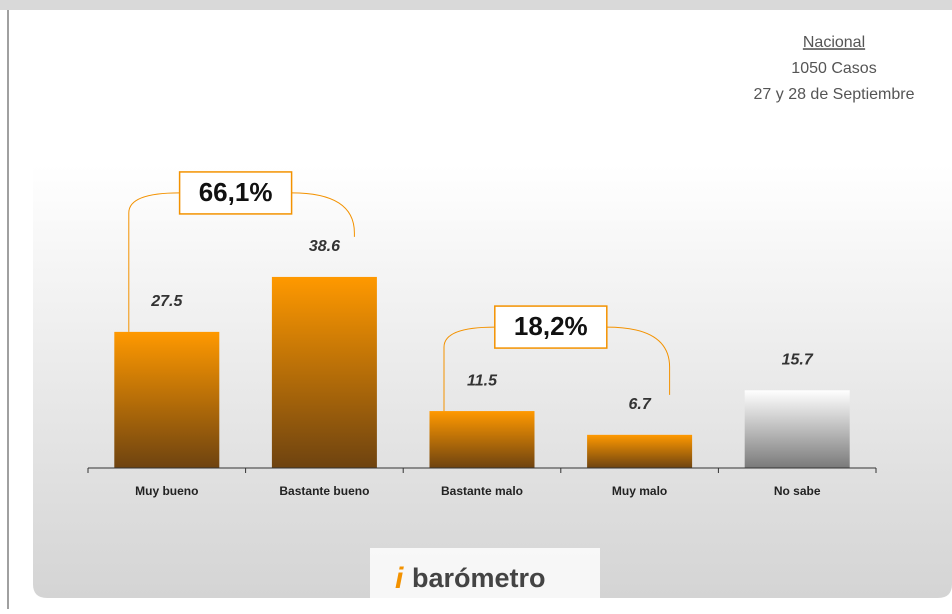  I want to click on logo-box, so click(485, 577).